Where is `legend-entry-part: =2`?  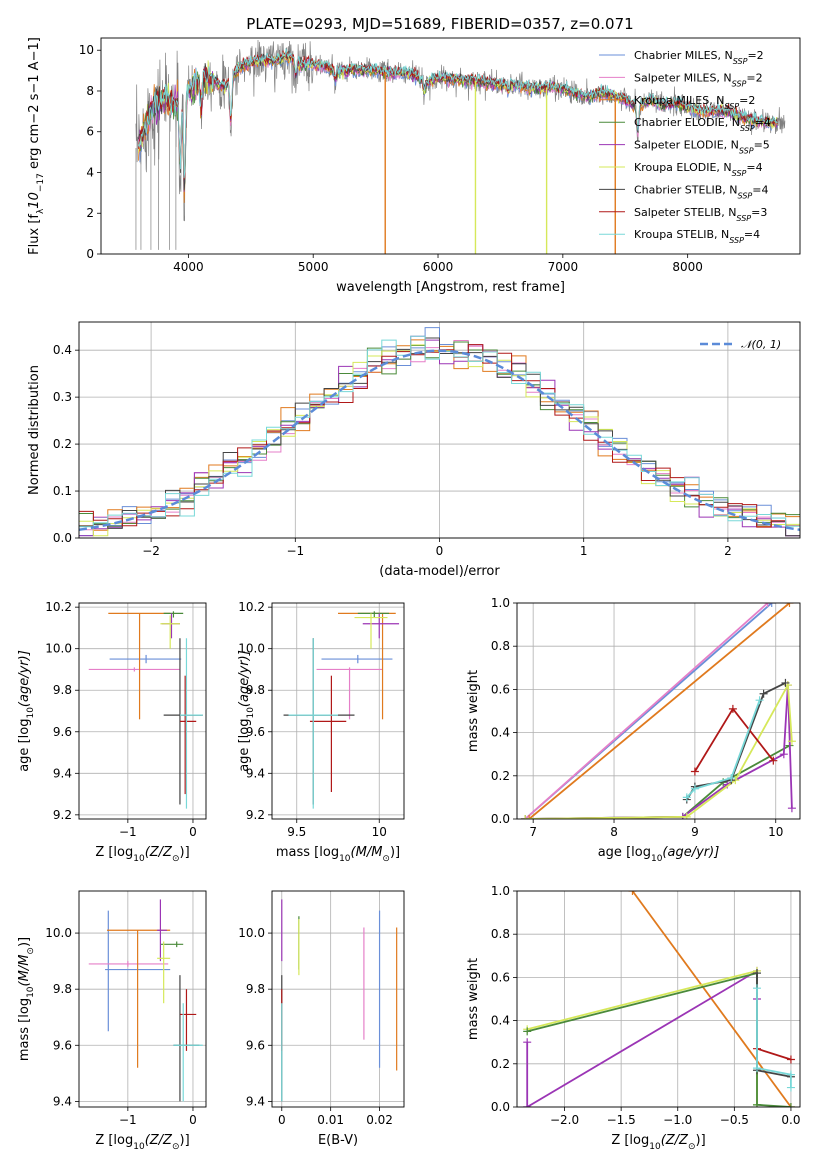 legend-entry-part: =2 is located at coordinates (747, 100).